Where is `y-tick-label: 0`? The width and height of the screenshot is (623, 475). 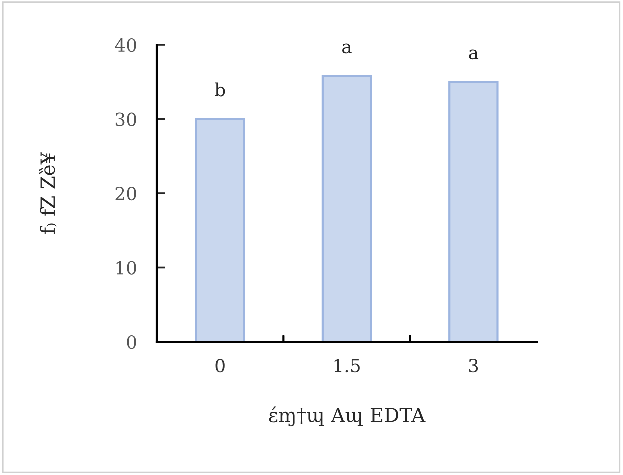 y-tick-label: 0 is located at coordinates (131, 342).